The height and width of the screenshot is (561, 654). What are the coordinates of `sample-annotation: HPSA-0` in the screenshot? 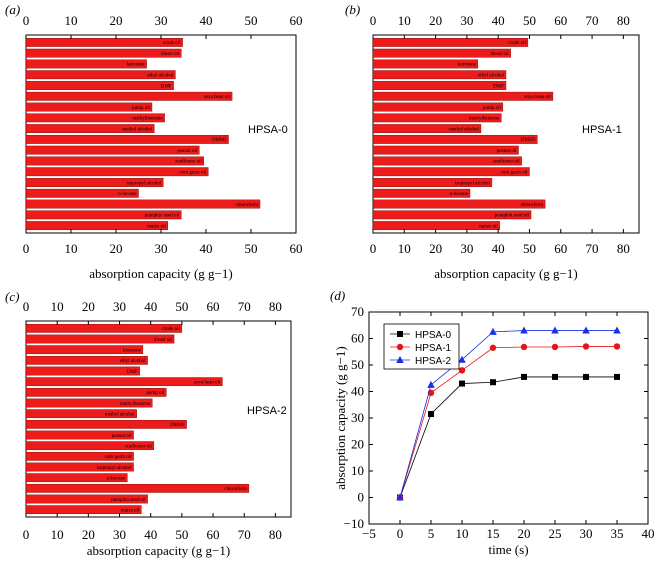 It's located at (268, 130).